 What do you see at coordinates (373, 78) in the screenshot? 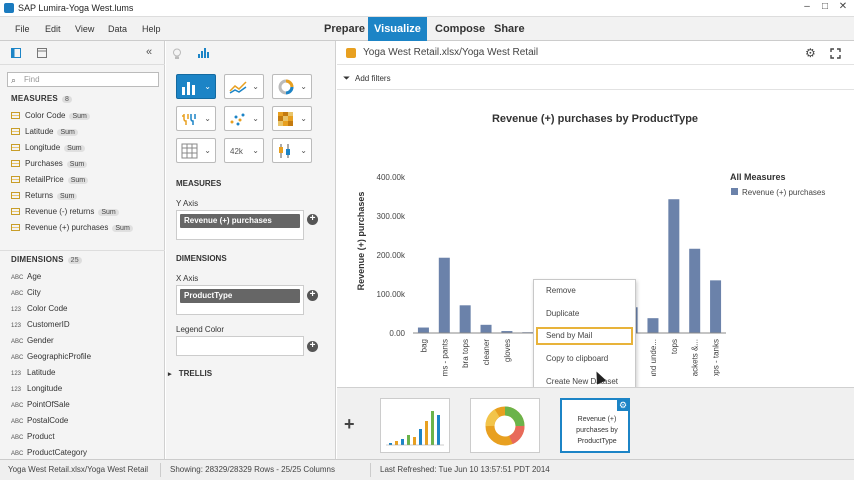
I see `add-filters-link: Add filters` at bounding box center [373, 78].